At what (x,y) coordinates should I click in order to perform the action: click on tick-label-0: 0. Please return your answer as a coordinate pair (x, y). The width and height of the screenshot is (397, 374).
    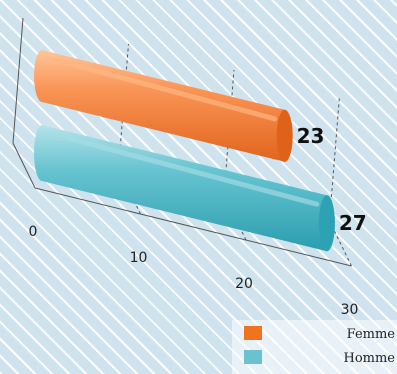
    Looking at the image, I should click on (33, 232).